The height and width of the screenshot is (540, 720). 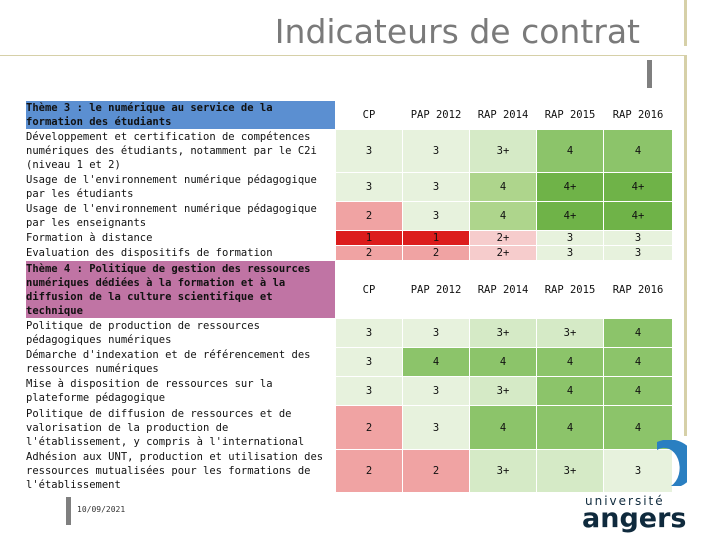 What do you see at coordinates (625, 501) in the screenshot?
I see `logo-text-universite: université` at bounding box center [625, 501].